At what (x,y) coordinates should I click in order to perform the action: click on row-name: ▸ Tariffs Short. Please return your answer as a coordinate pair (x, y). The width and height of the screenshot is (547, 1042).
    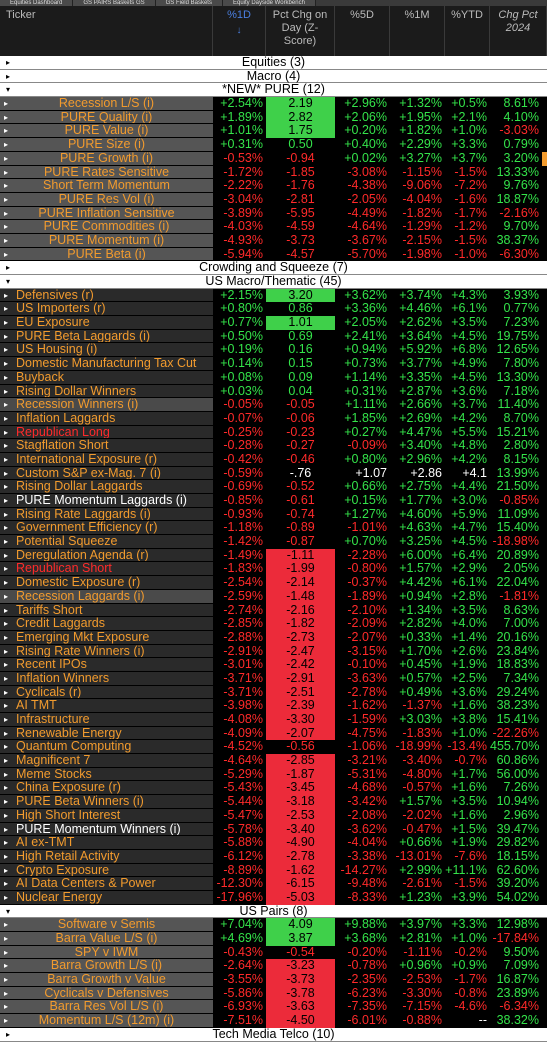
    Looking at the image, I should click on (106, 610).